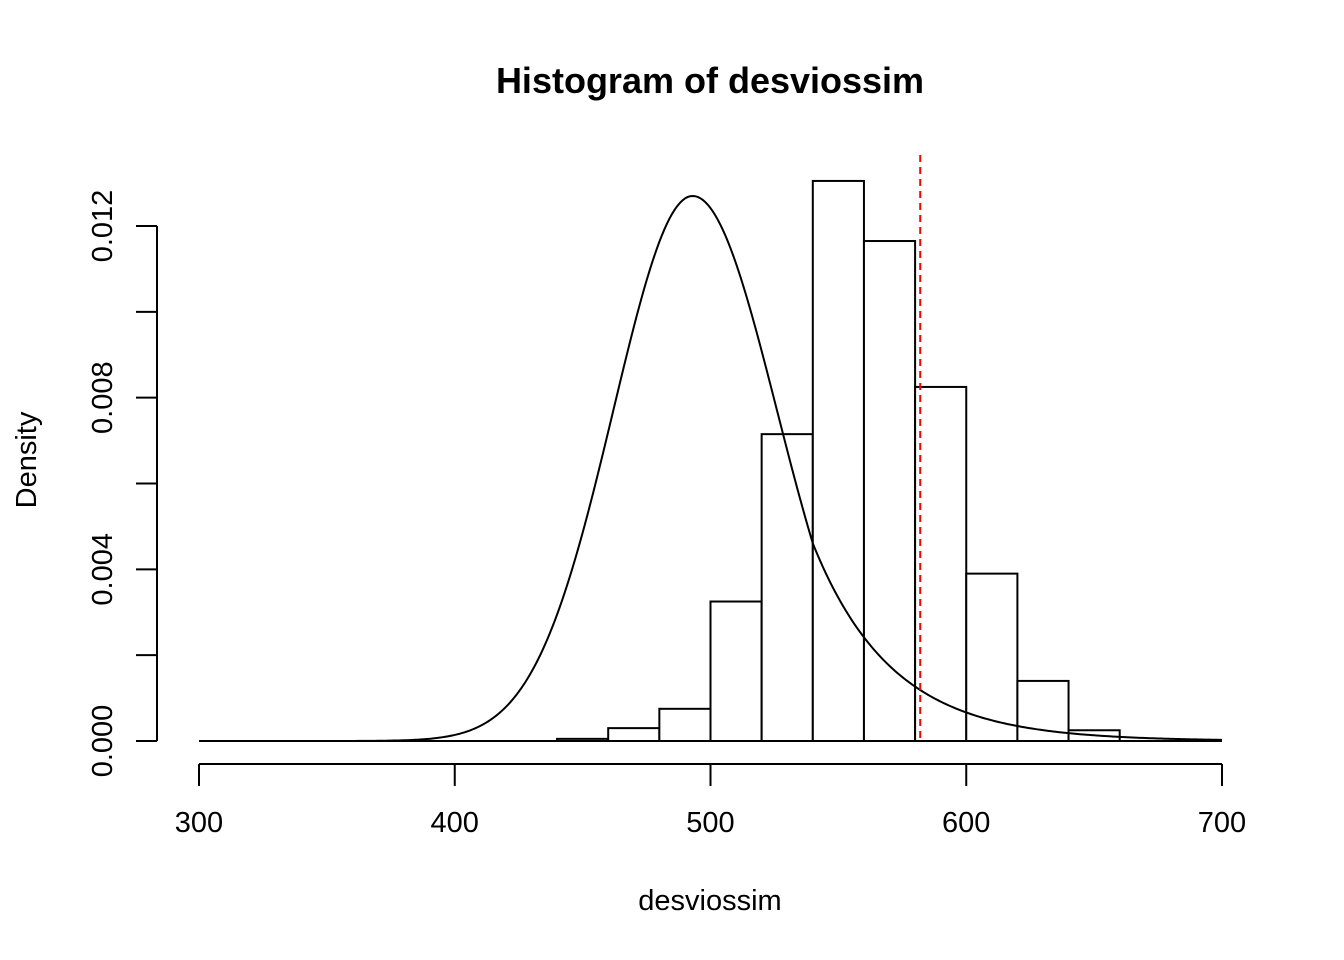 The width and height of the screenshot is (1344, 960). Describe the element at coordinates (709, 901) in the screenshot. I see `x-axis-label: desviossim` at that location.